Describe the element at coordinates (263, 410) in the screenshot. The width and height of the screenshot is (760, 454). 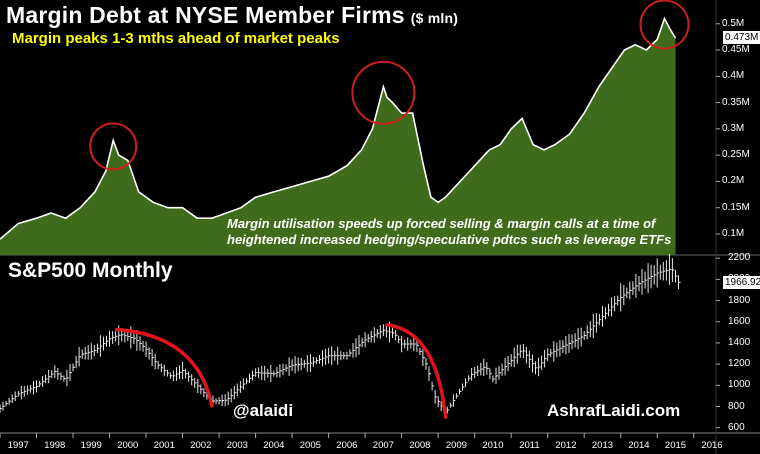
I see `watermark-handle: @alaidi` at that location.